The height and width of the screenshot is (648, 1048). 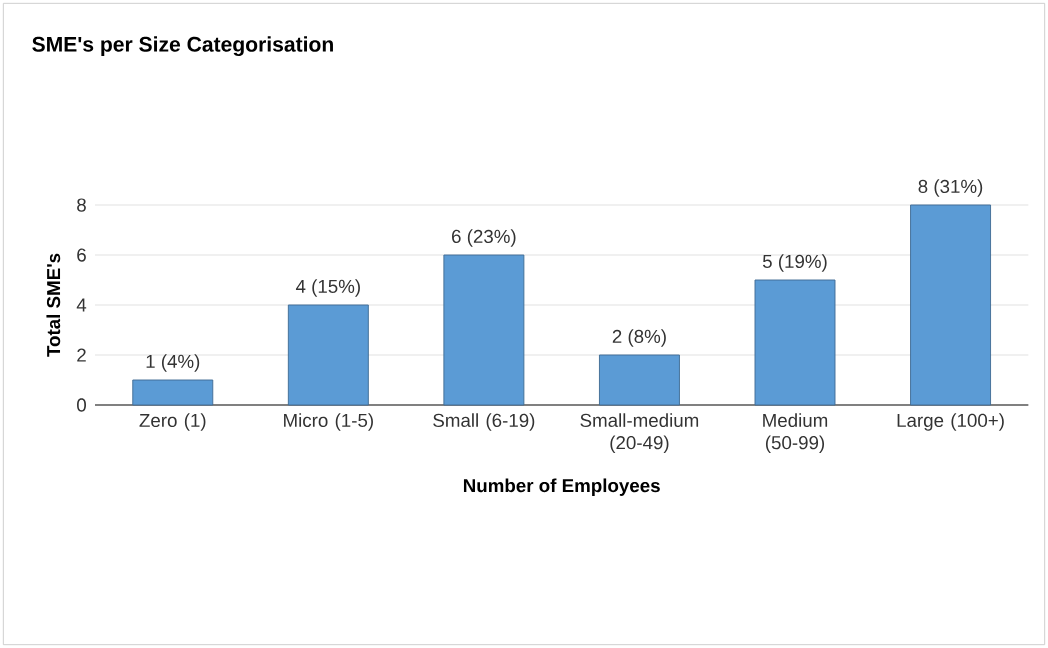 I want to click on data-label: 8 (31%), so click(x=950, y=188).